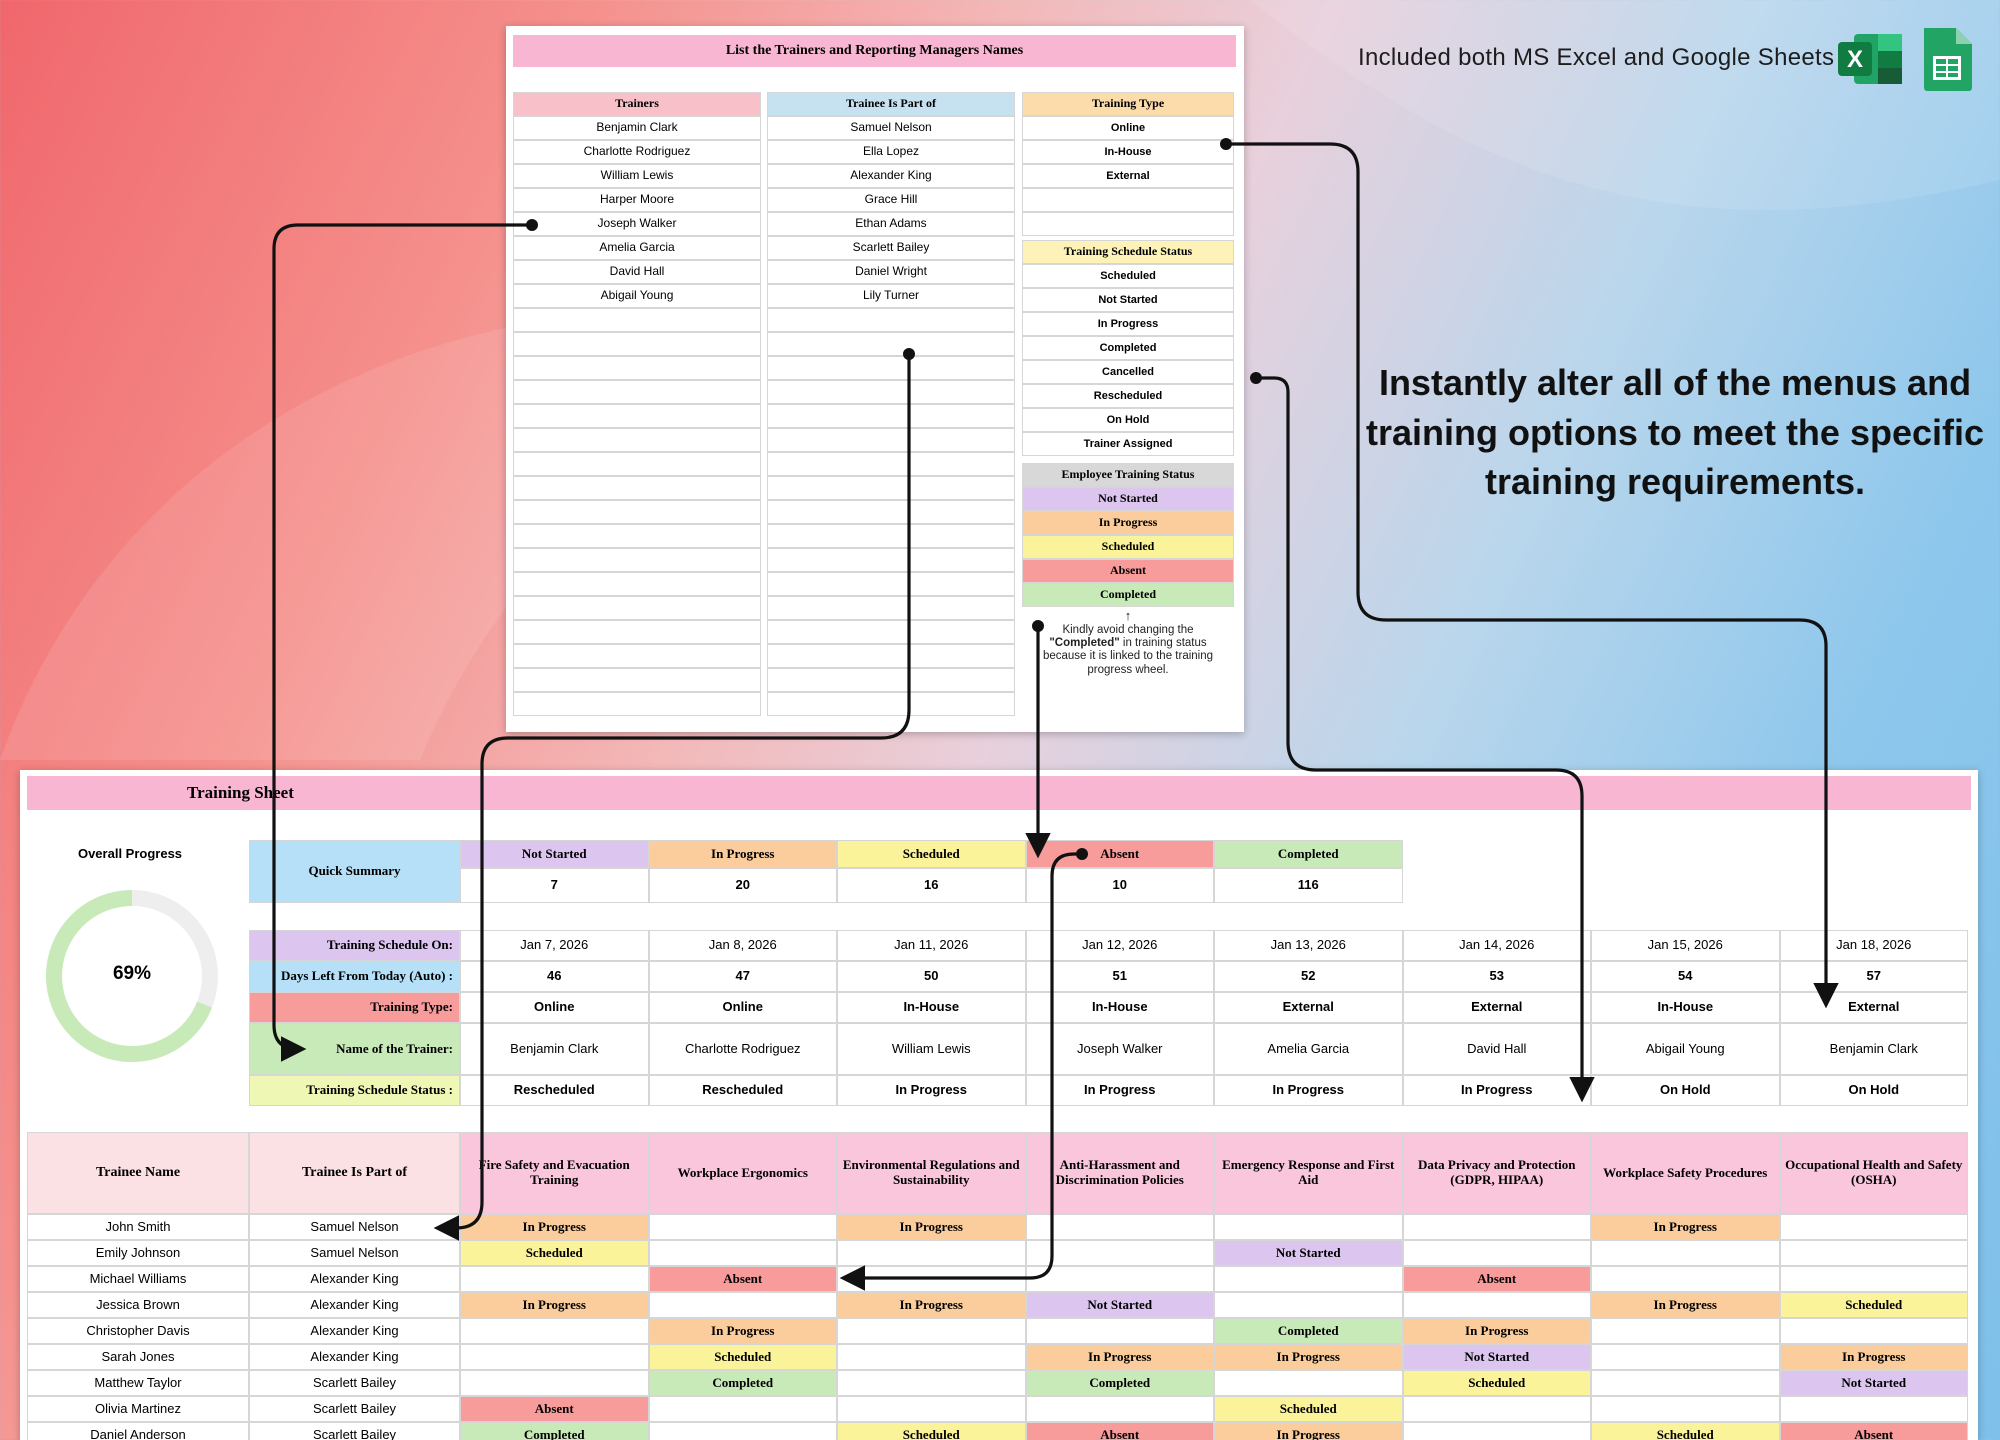  Describe the element at coordinates (138, 1431) in the screenshot. I see `trainee-name: Daniel Anderson` at that location.